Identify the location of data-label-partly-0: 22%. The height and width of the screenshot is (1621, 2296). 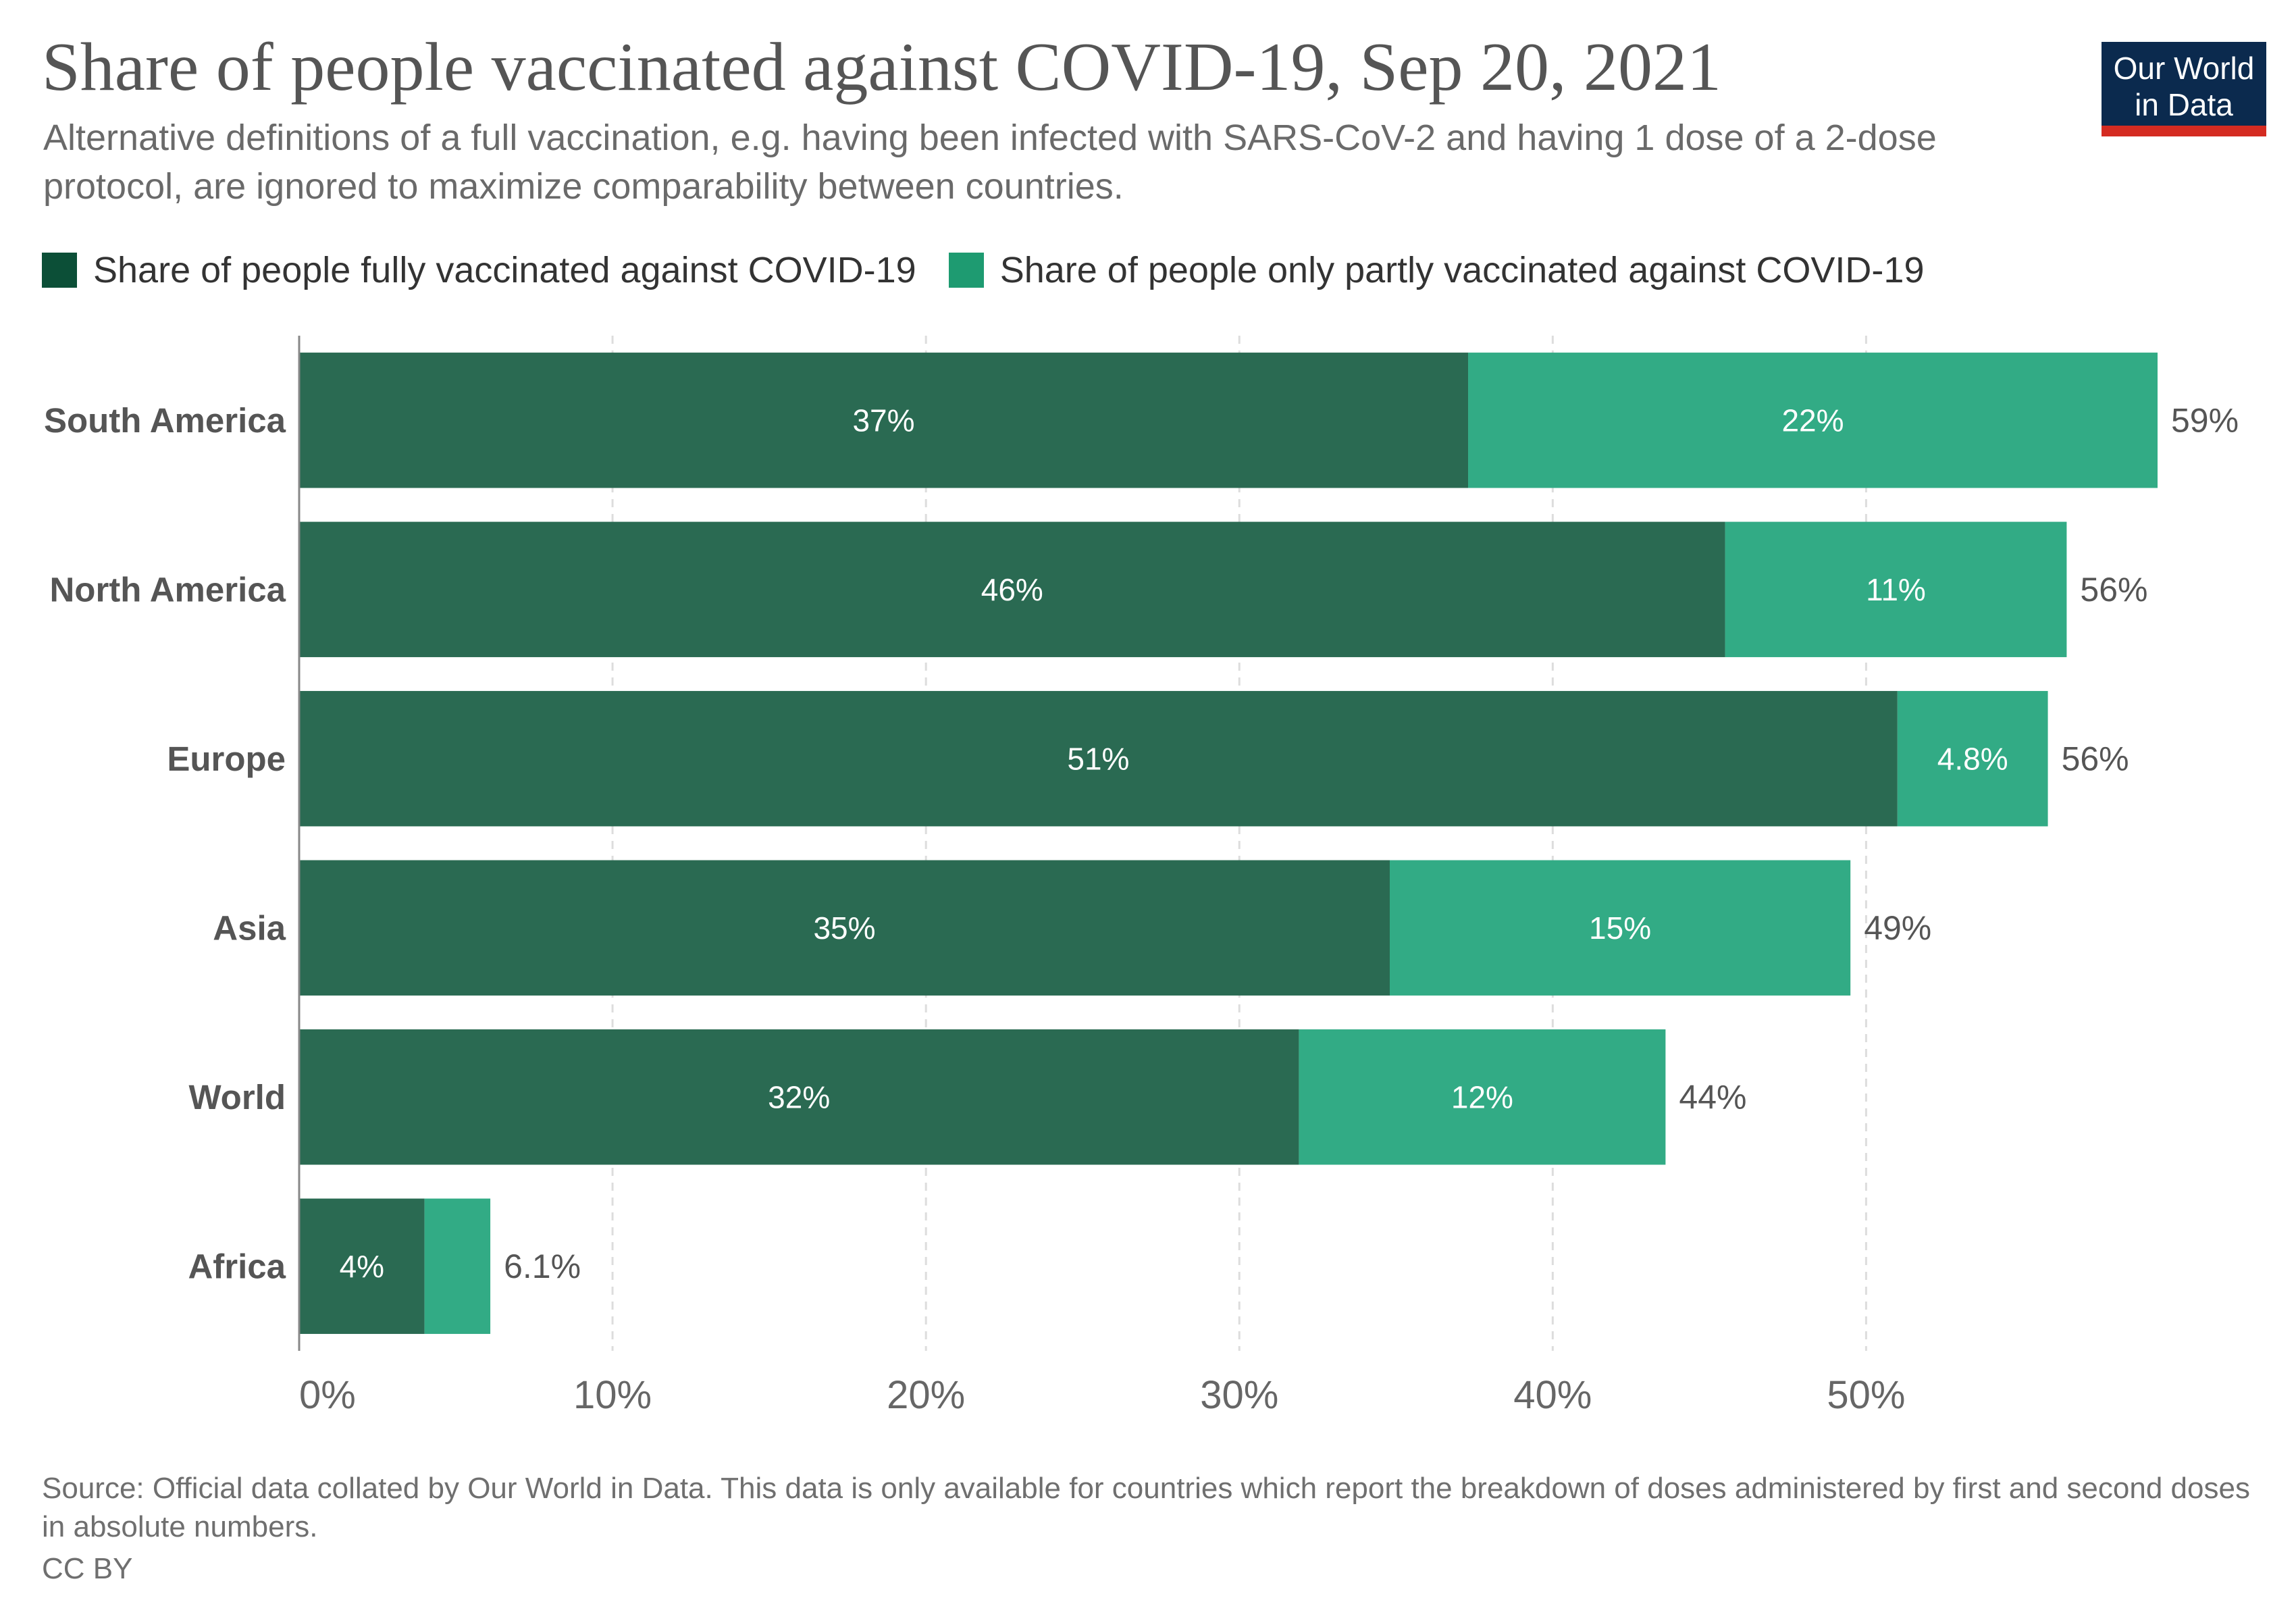
(1812, 420).